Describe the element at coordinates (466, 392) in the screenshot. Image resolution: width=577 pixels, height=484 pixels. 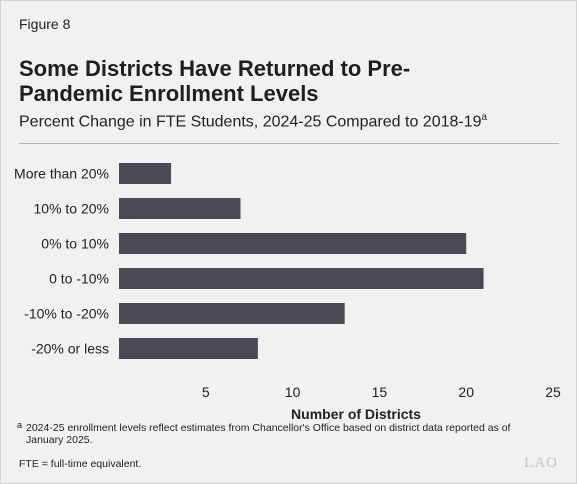
I see `x-tick-label: 20` at that location.